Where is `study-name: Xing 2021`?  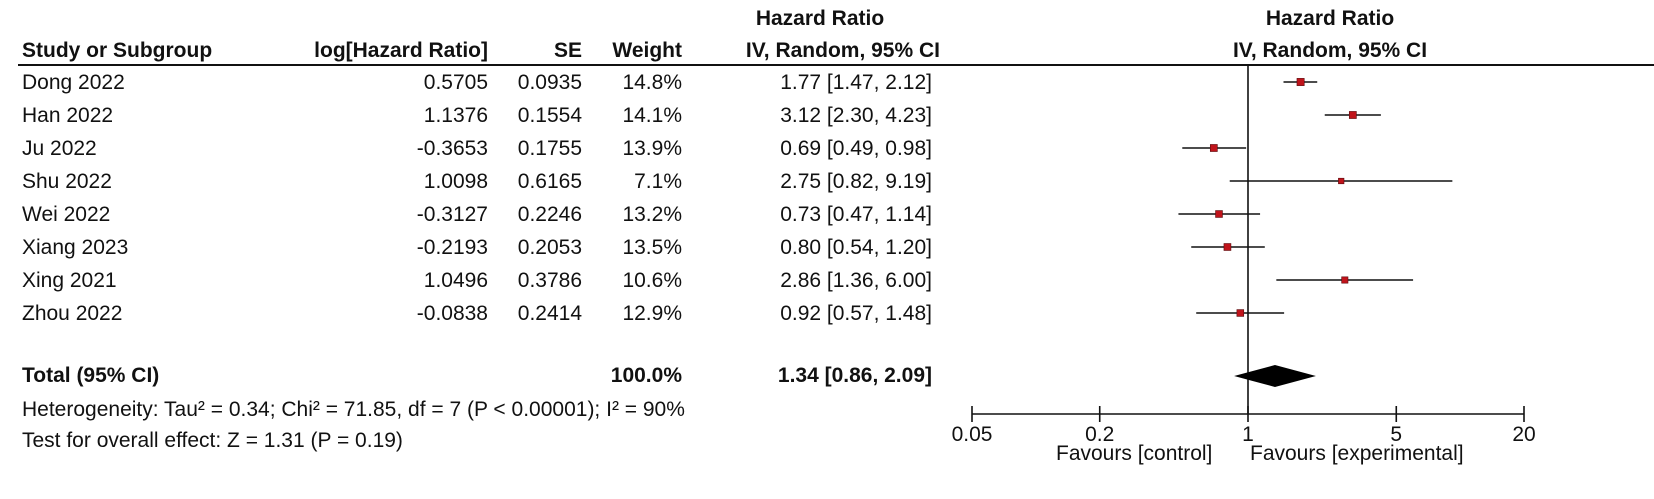
study-name: Xing 2021 is located at coordinates (69, 280).